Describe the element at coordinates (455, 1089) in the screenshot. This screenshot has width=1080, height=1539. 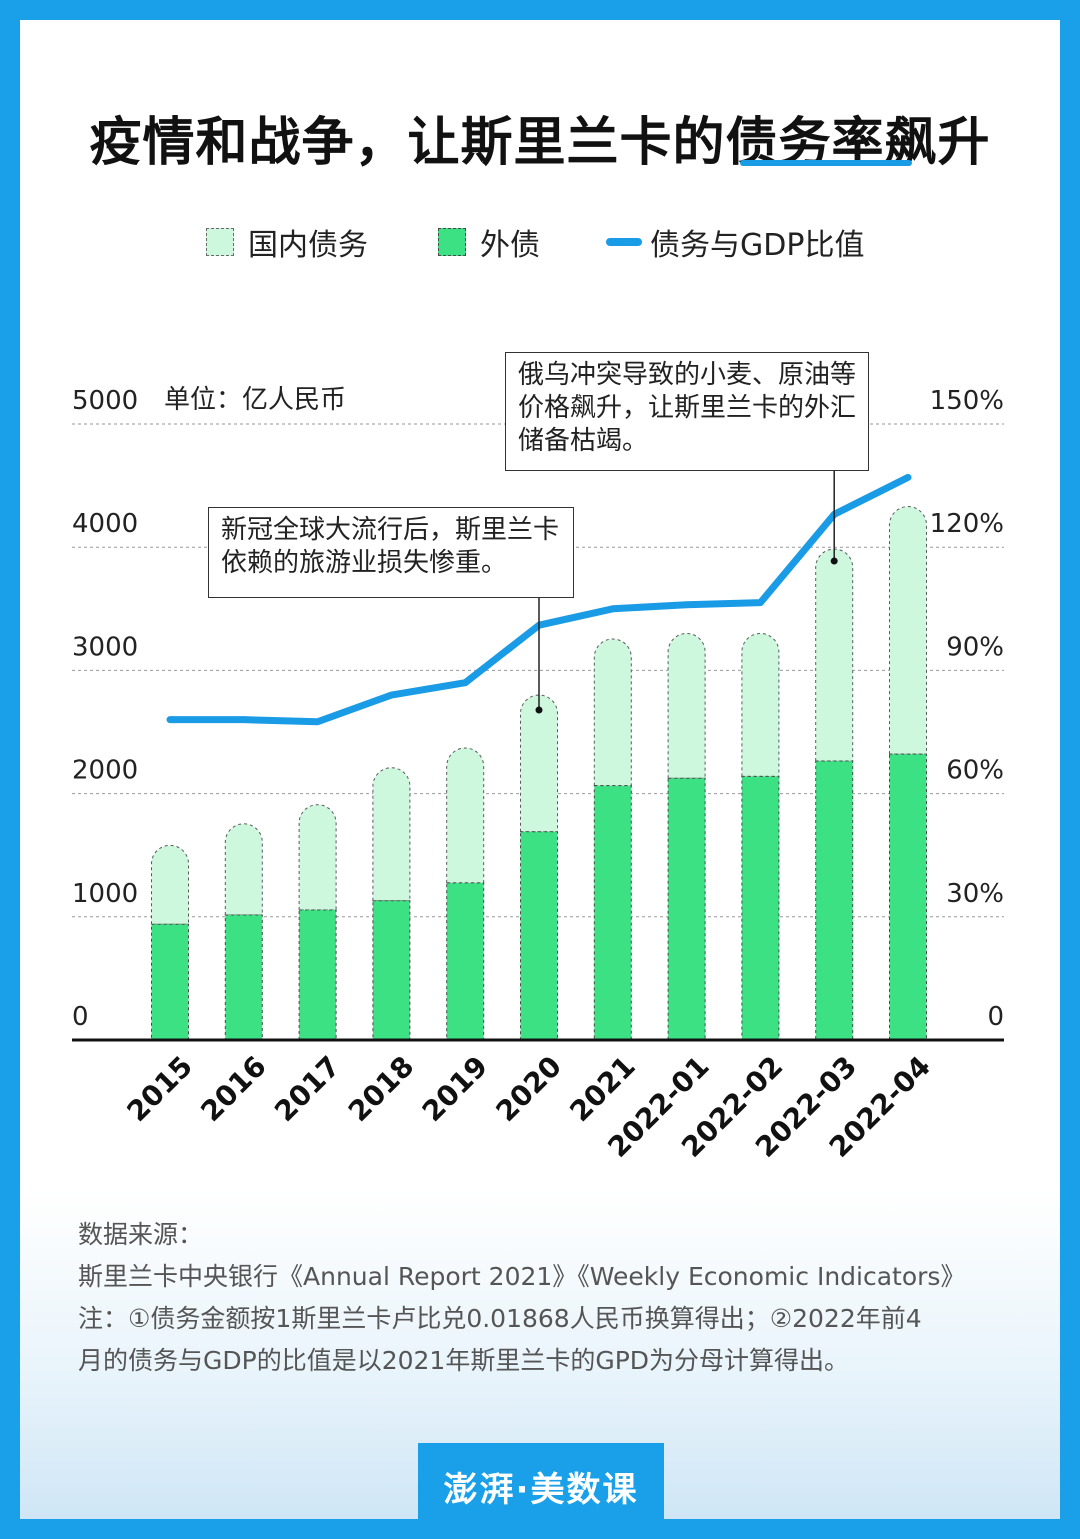
I see `x-tick-label: 2019` at that location.